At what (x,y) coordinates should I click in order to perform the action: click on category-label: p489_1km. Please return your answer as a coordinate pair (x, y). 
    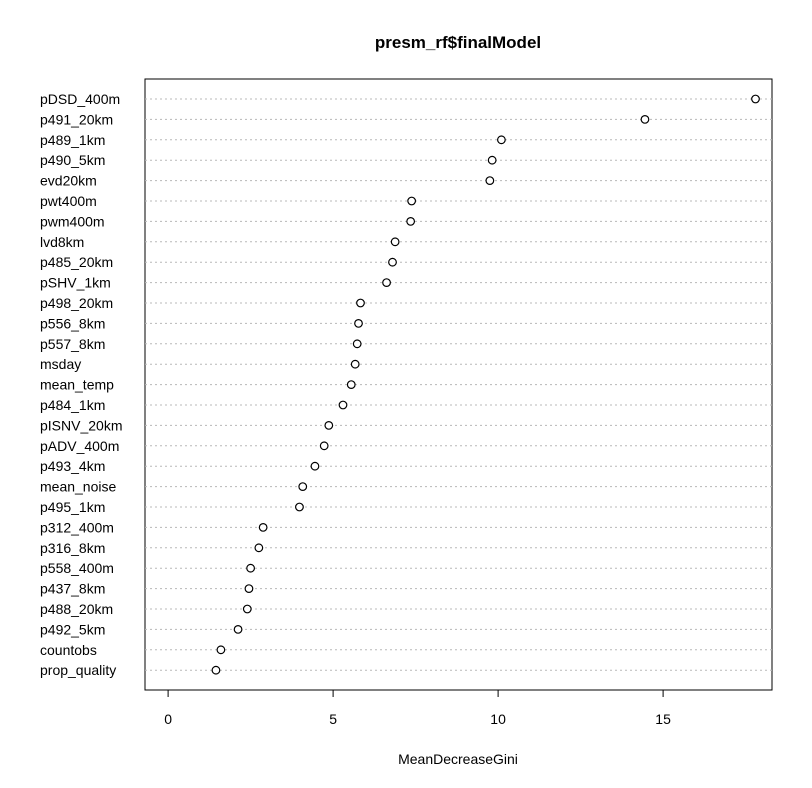
    Looking at the image, I should click on (72, 140).